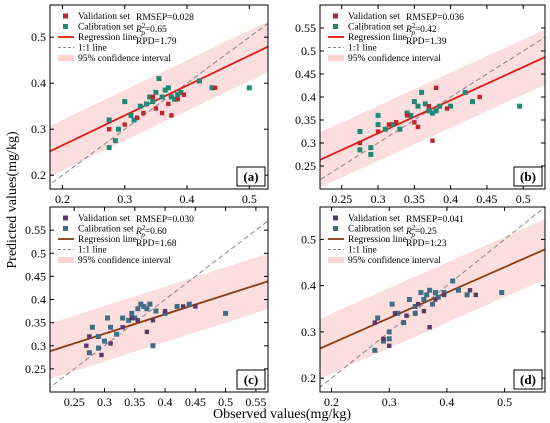 This screenshot has height=423, width=550. What do you see at coordinates (156, 42) in the screenshot?
I see `rpd-stat: RPD=1.79` at bounding box center [156, 42].